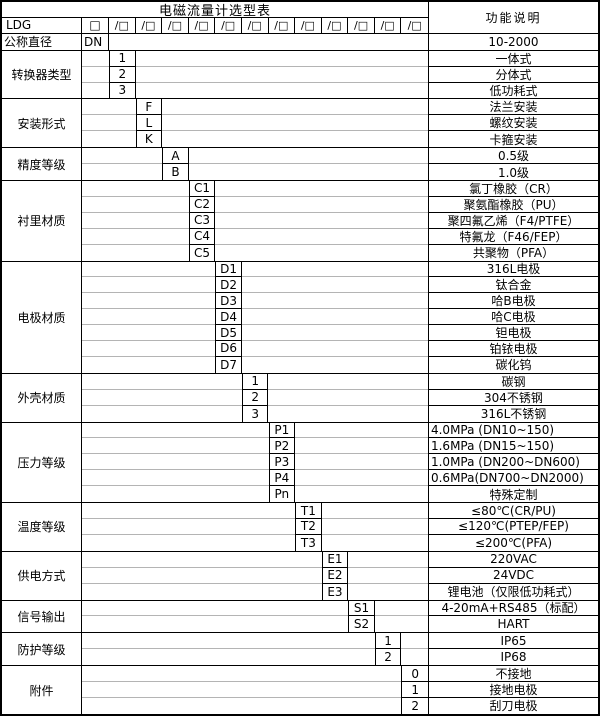 This screenshot has width=600, height=716. I want to click on option-code-cell: C2, so click(202, 204).